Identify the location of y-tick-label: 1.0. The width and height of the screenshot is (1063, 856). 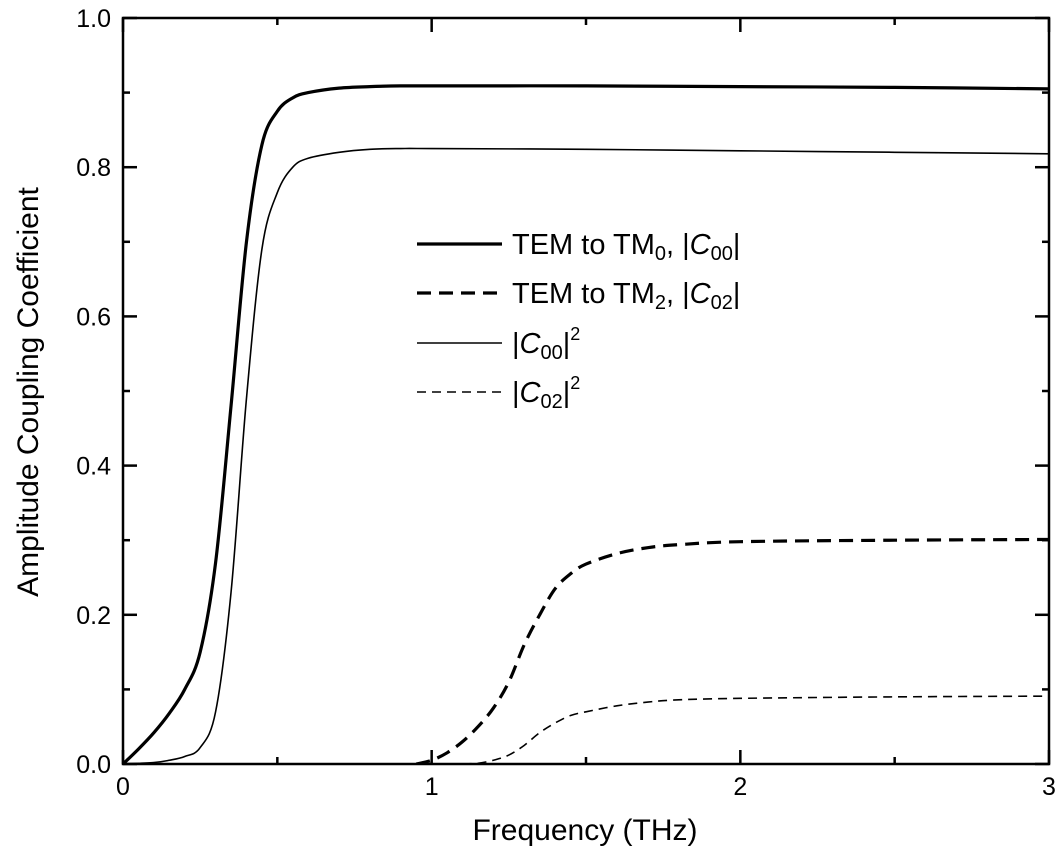
(93, 19).